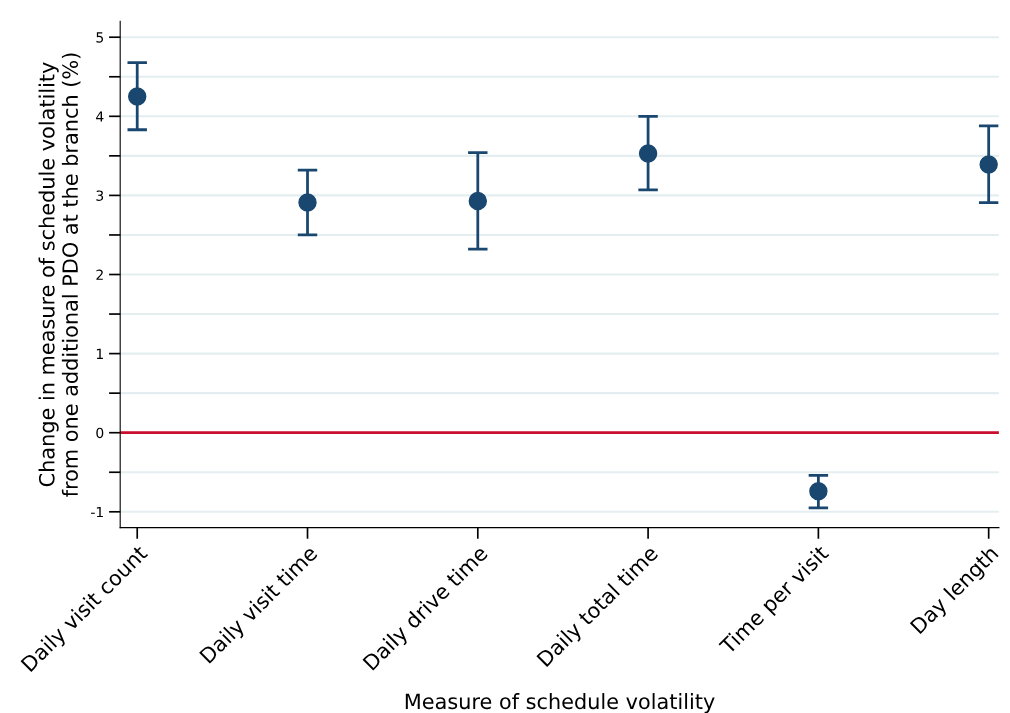  I want to click on y-tick-label: 0, so click(100, 433).